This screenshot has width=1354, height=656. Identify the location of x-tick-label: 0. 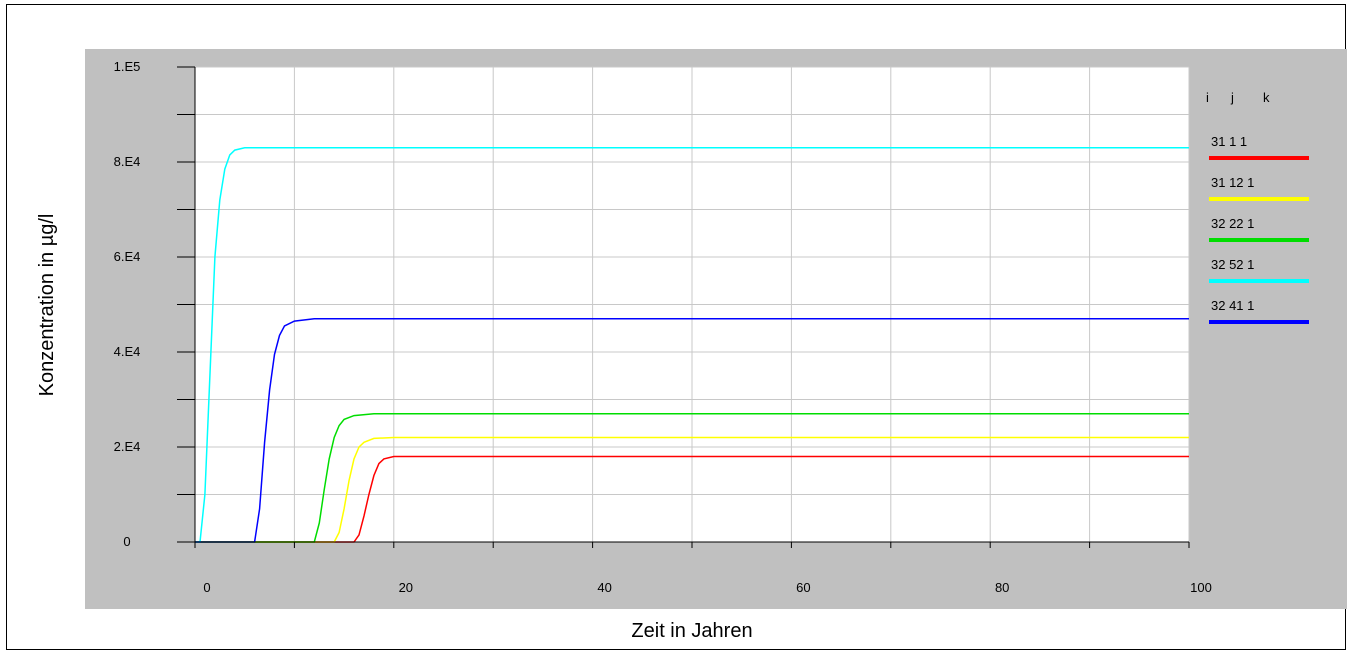
(206, 587).